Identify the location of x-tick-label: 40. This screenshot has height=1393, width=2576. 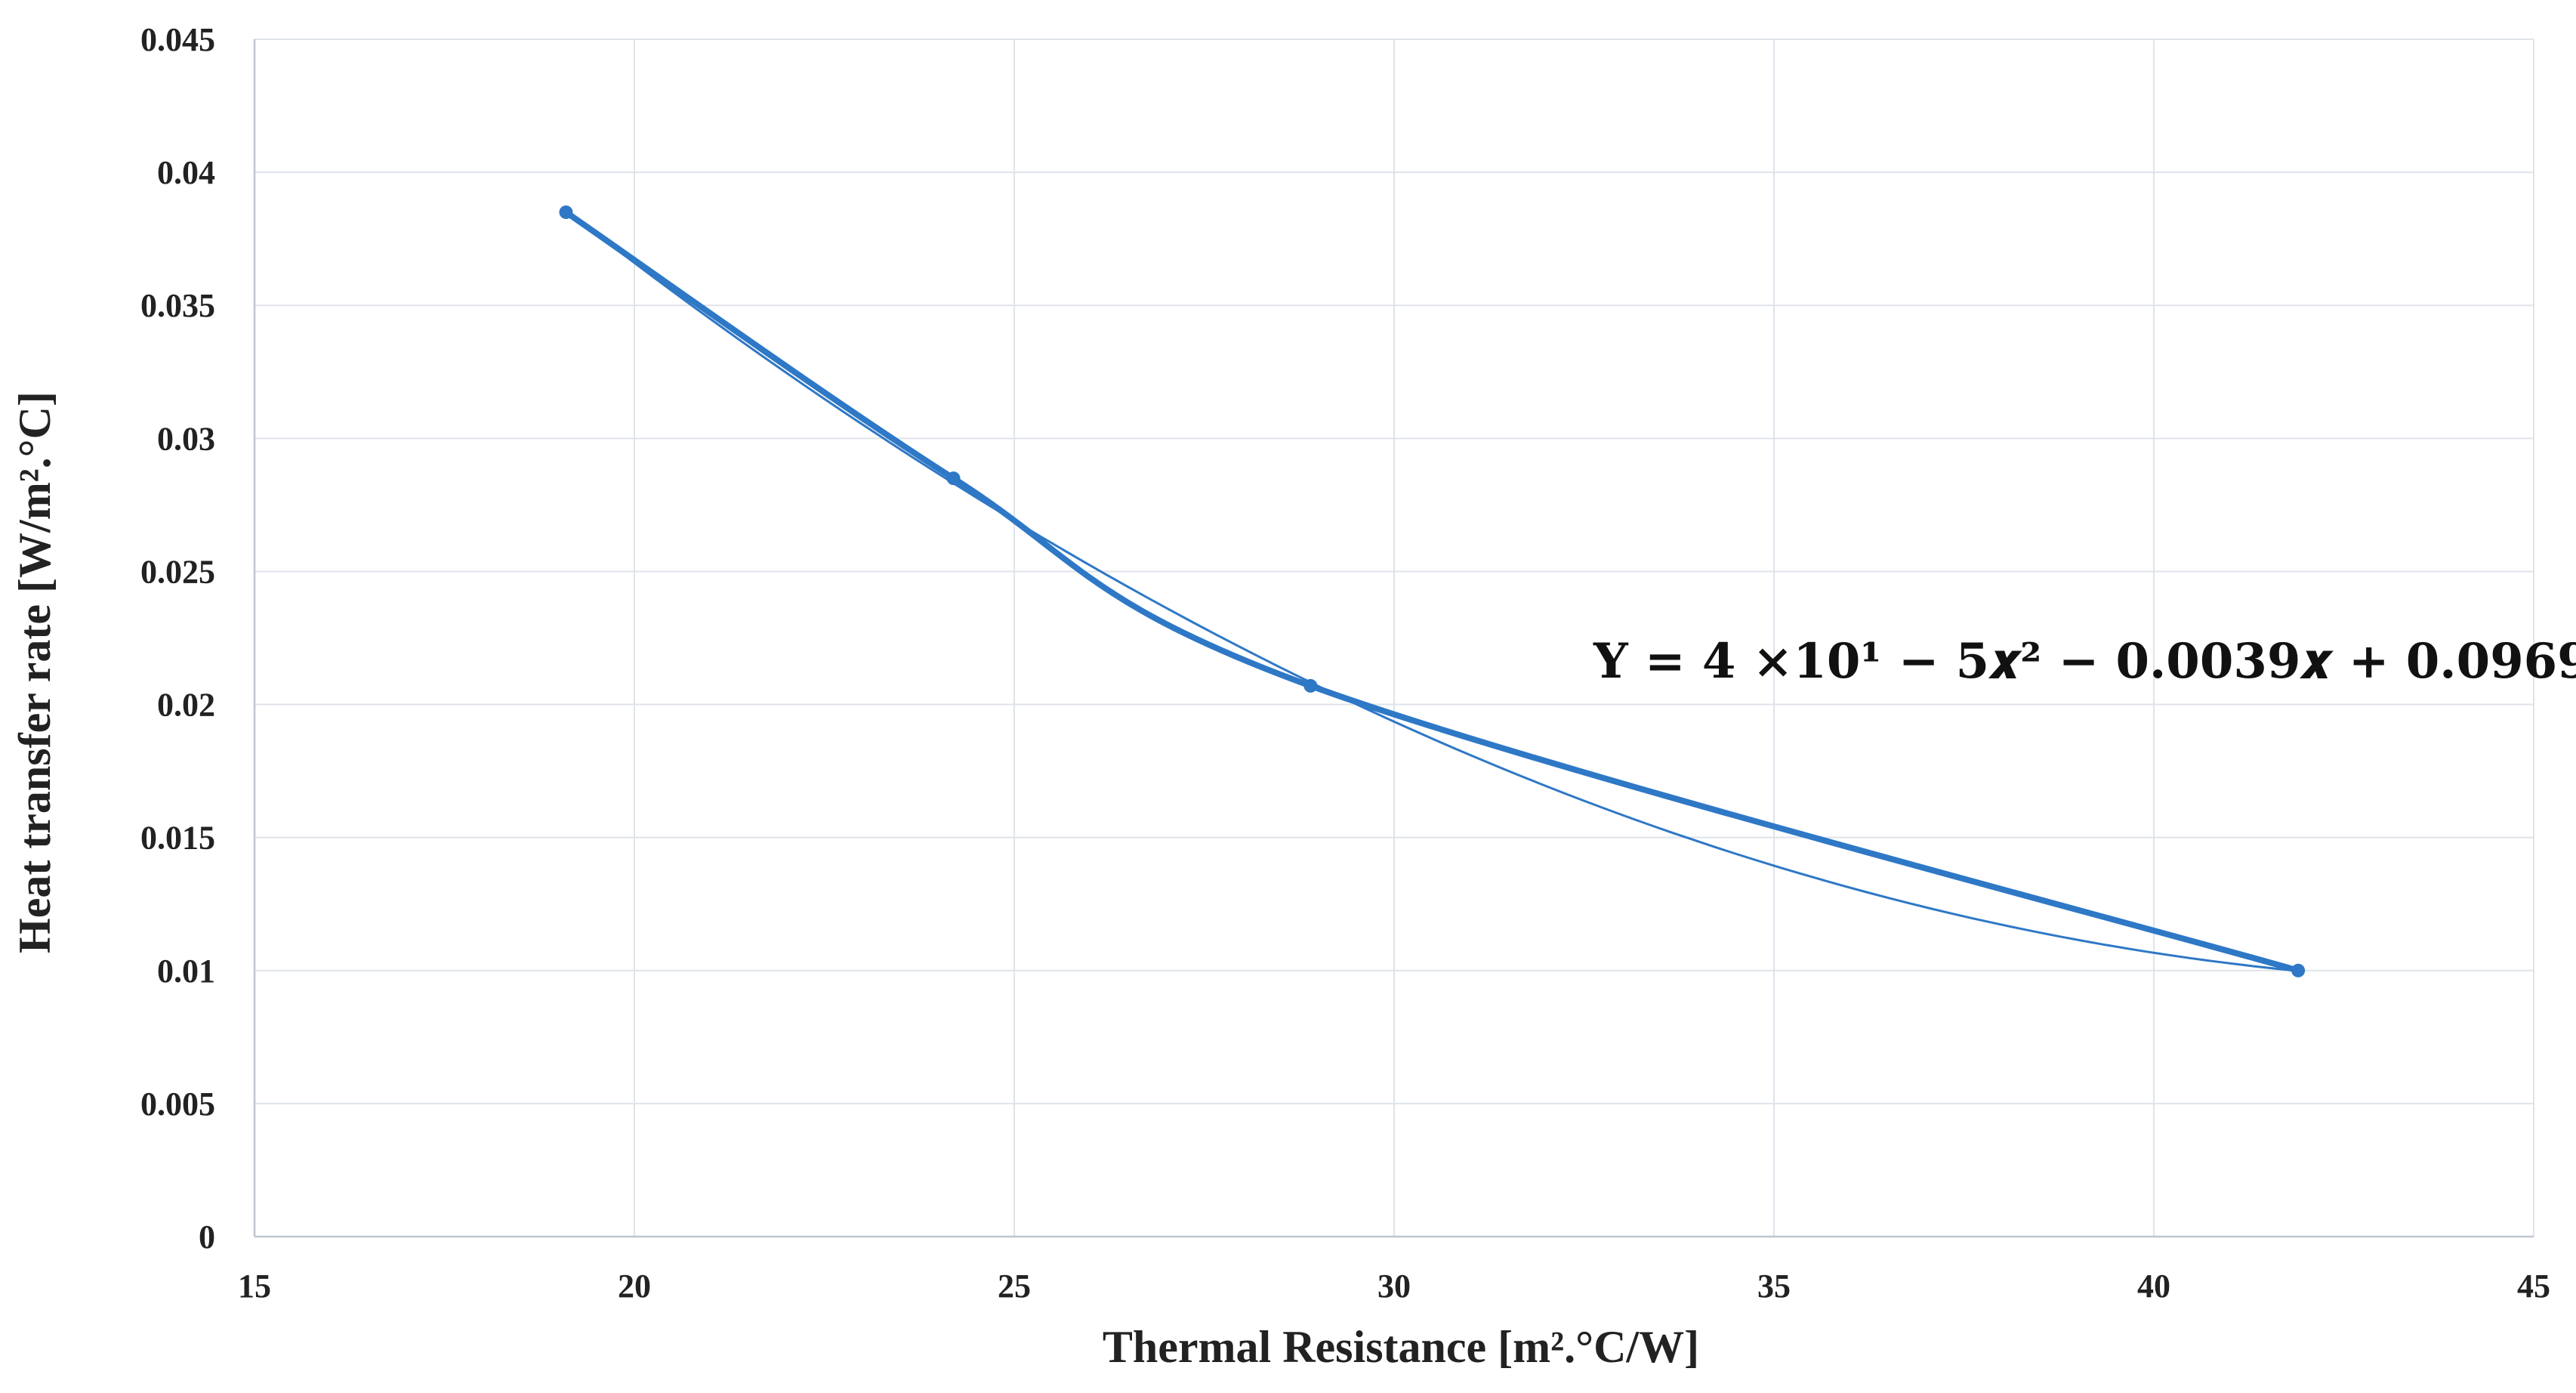
(2153, 1286).